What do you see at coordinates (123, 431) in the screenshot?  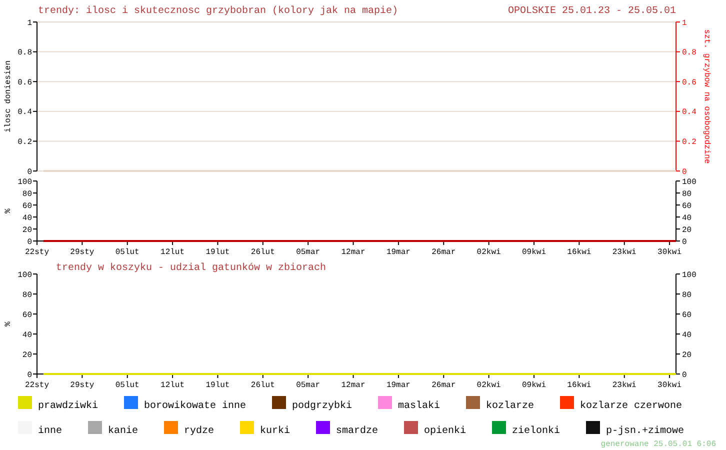 I see `legend-label: kanie` at bounding box center [123, 431].